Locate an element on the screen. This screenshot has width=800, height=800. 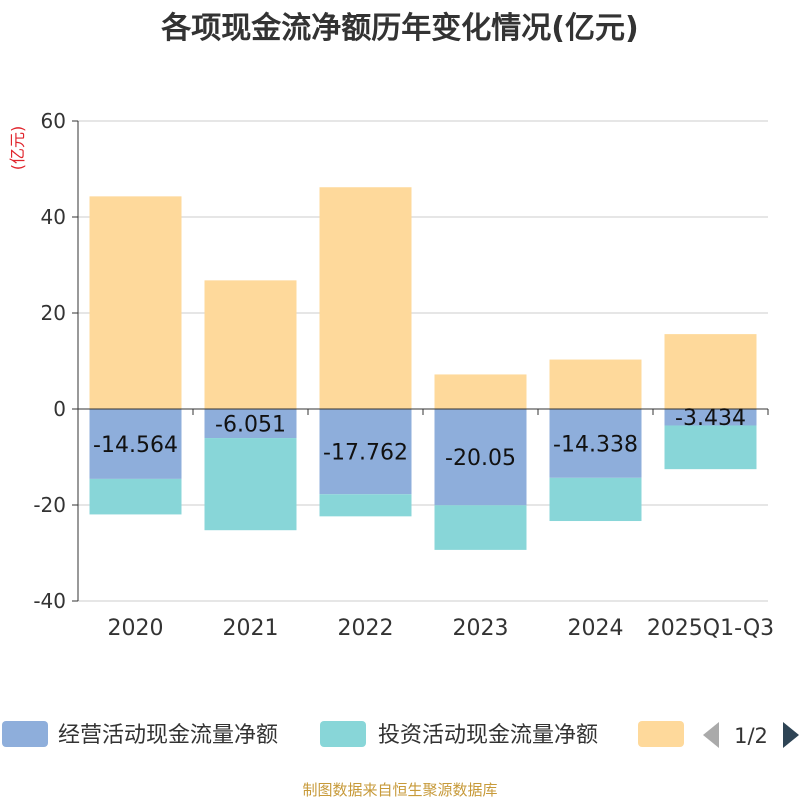
data-label: -14.338 is located at coordinates (595, 444).